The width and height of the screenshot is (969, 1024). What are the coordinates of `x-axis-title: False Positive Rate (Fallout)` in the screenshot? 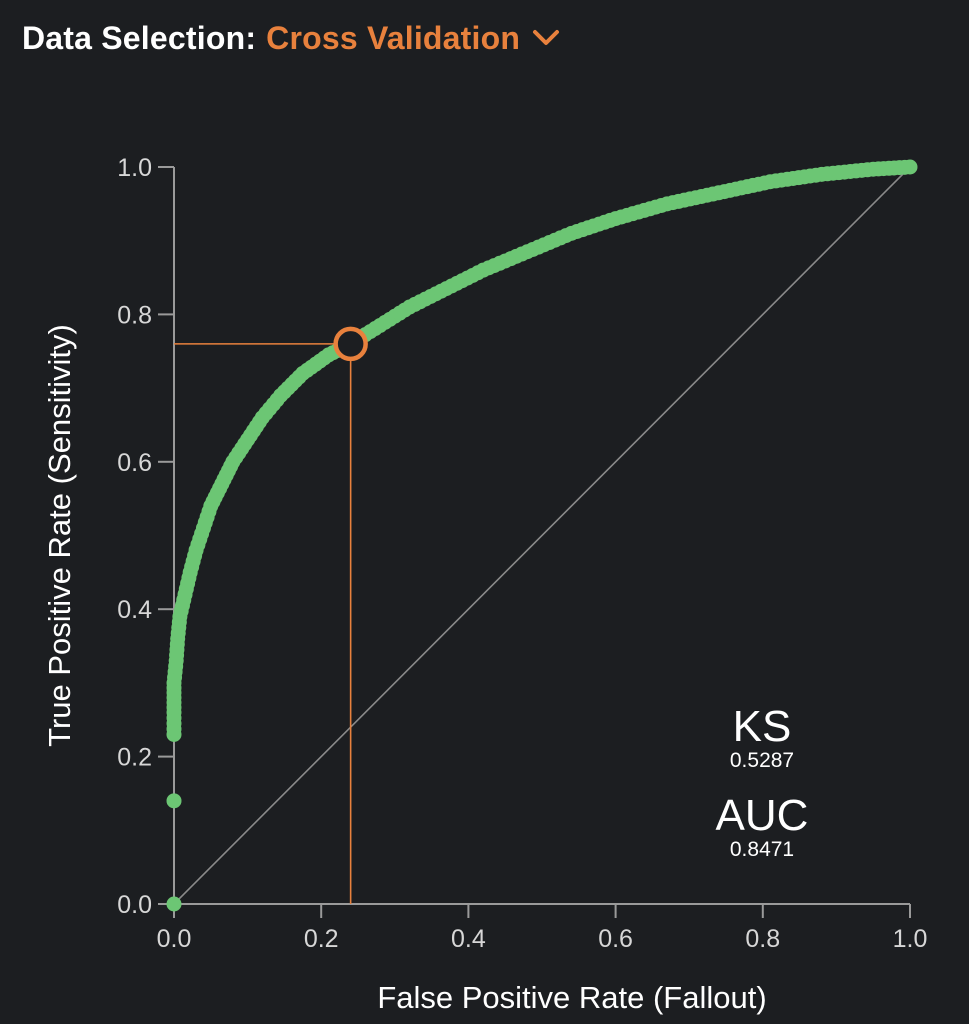 It's located at (571, 997).